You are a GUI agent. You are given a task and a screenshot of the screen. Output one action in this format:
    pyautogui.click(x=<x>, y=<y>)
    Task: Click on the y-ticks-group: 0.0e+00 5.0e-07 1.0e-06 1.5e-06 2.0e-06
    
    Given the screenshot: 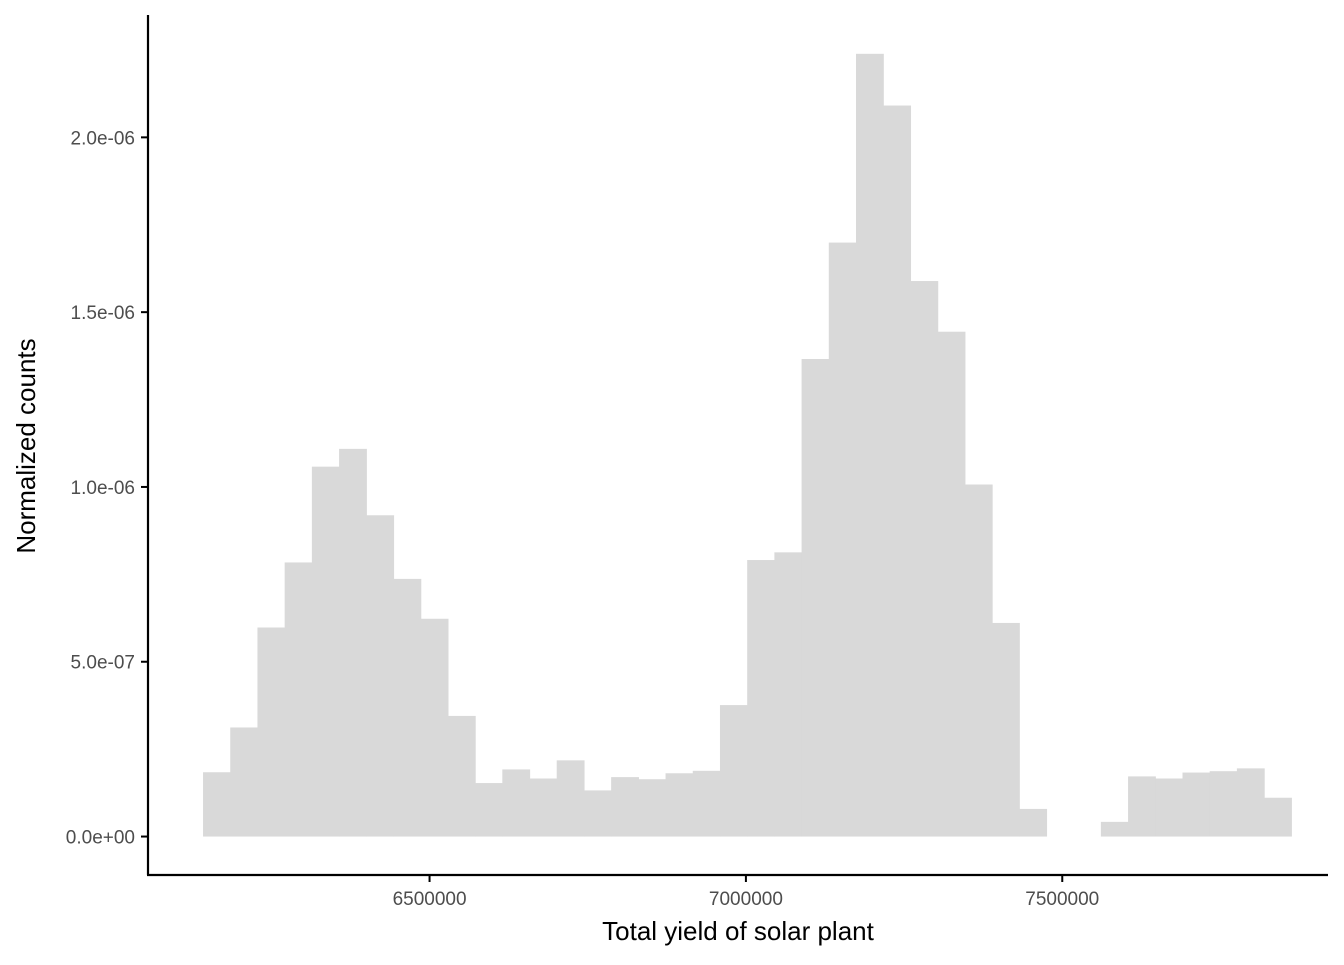 What is the action you would take?
    pyautogui.click(x=107, y=488)
    